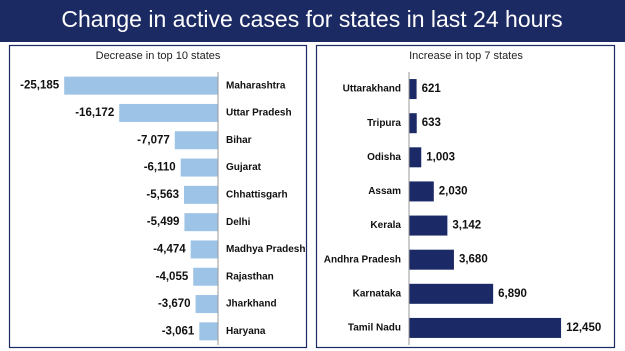 The width and height of the screenshot is (625, 351). Describe the element at coordinates (169, 249) in the screenshot. I see `value-label: -4,474` at that location.